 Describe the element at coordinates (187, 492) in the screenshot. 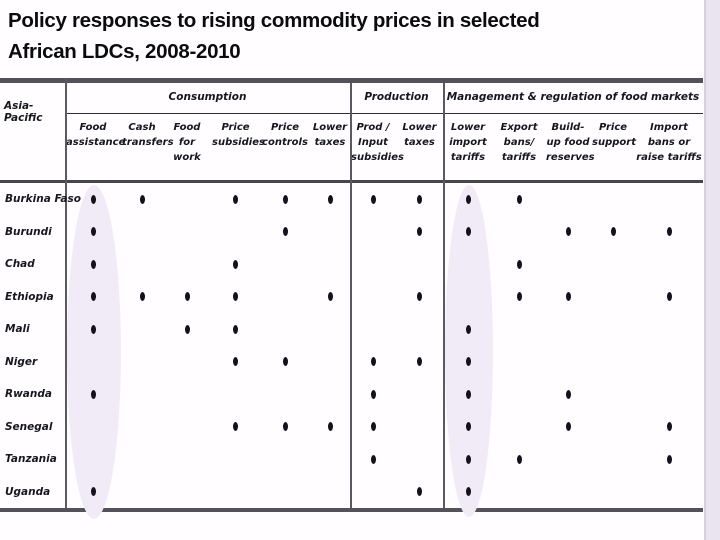

I see `empty-cell-uganda-food-for-work` at that location.